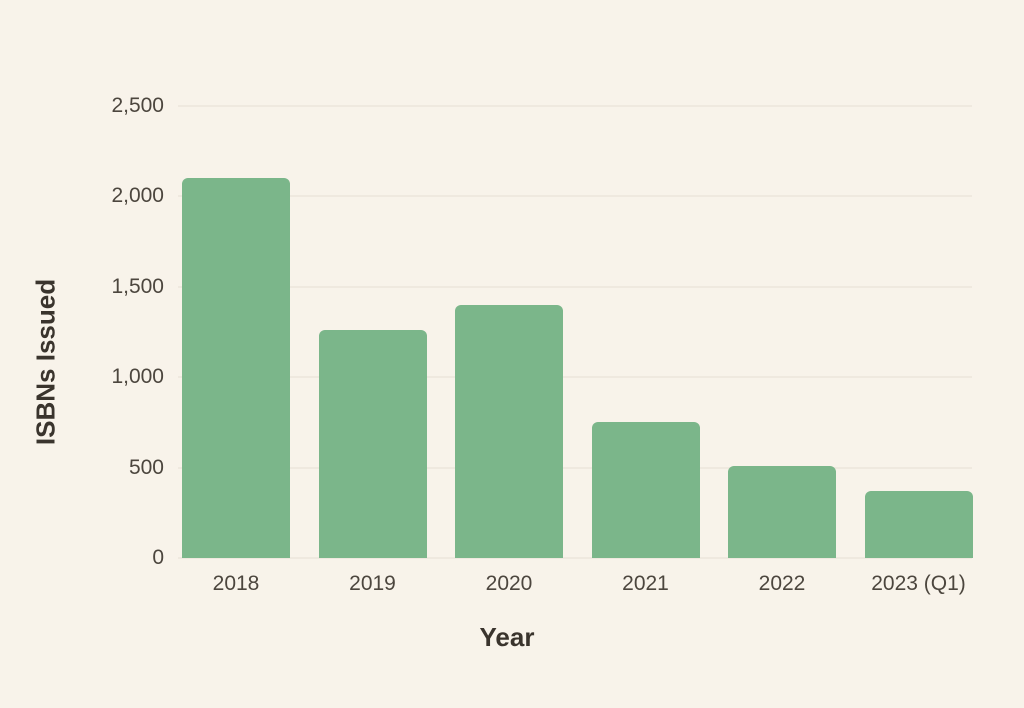 The image size is (1024, 708). I want to click on bar-2023-q1, so click(918, 524).